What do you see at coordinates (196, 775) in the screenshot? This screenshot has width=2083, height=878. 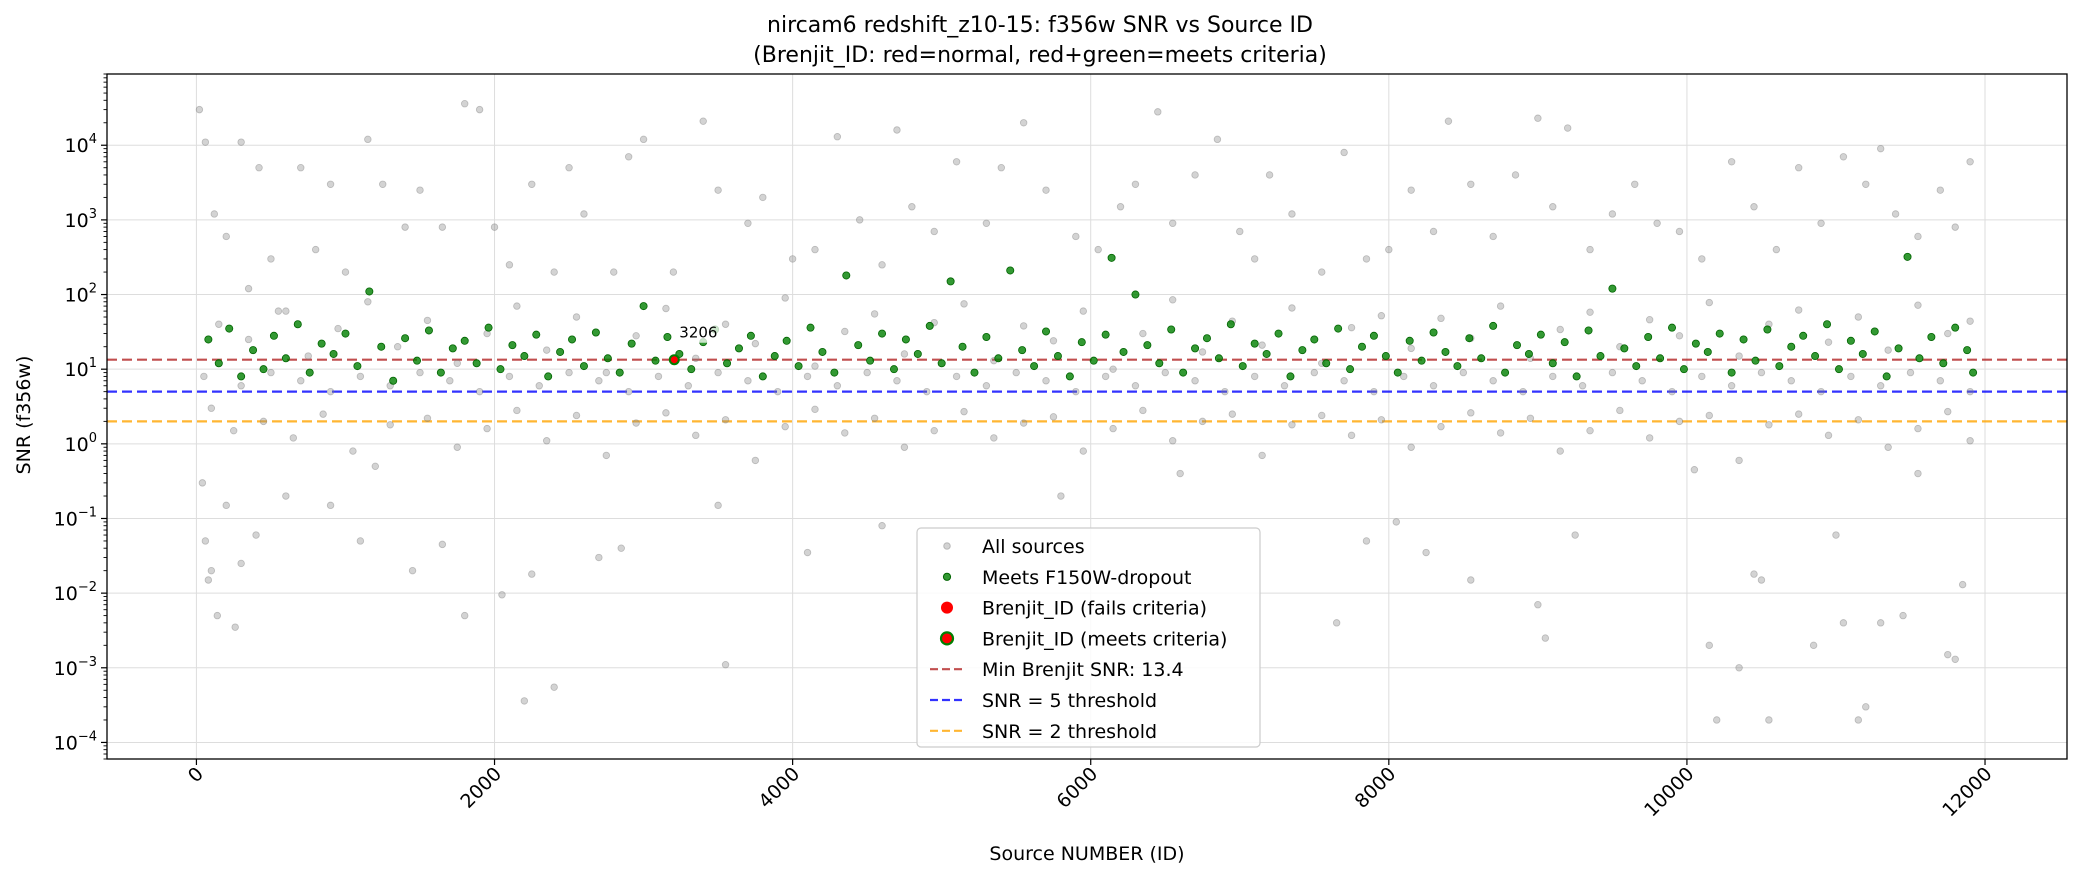 I see `x-tick-label: 0` at bounding box center [196, 775].